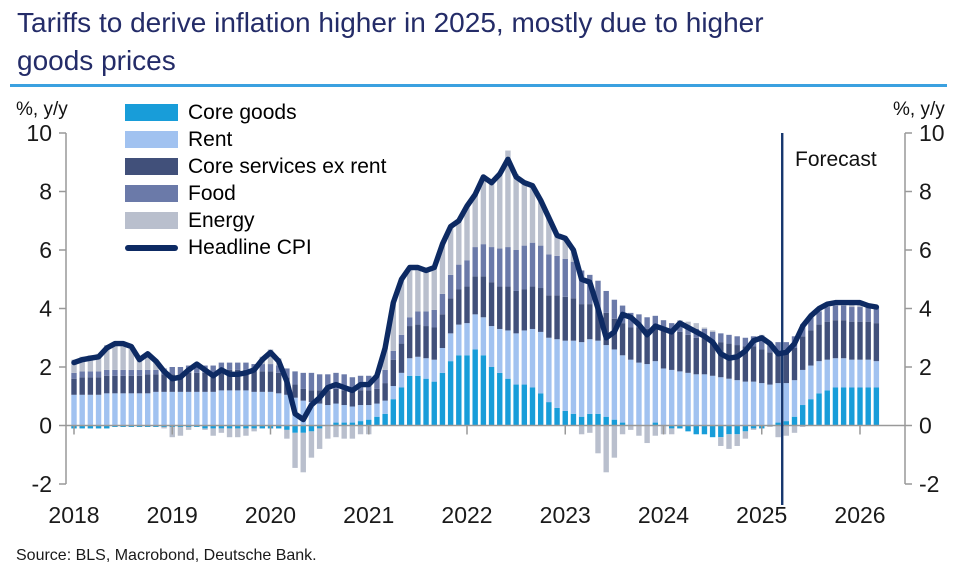 The image size is (975, 577). I want to click on legend-item-core-goods: Core goods, so click(255, 112).